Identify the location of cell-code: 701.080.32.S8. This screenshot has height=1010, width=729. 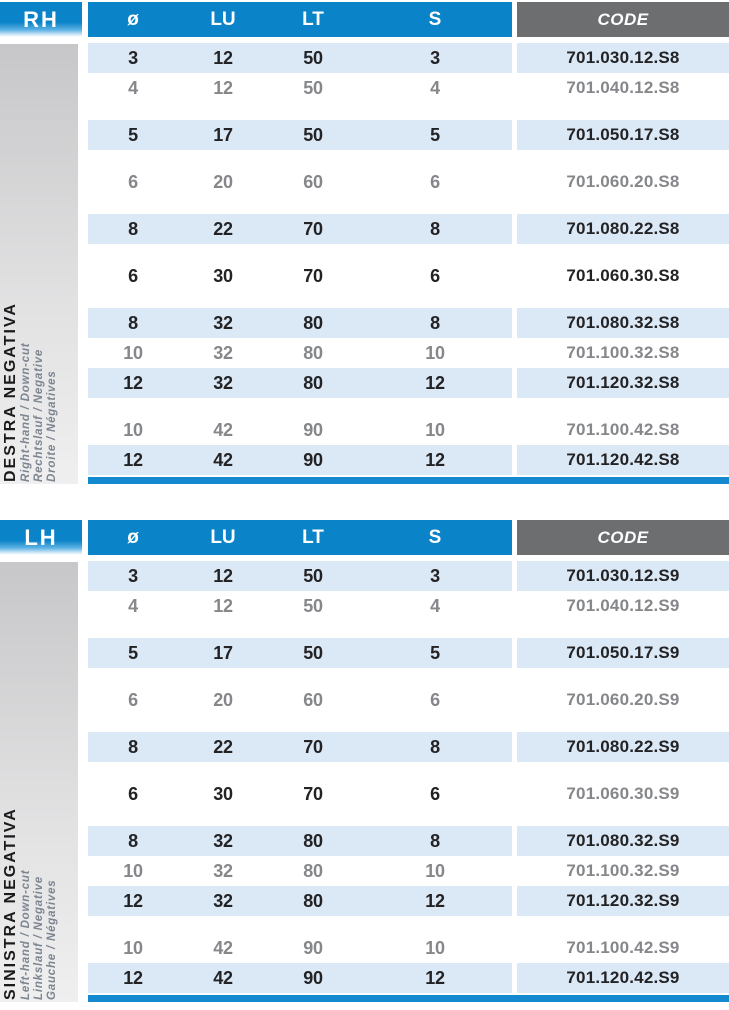
(623, 323).